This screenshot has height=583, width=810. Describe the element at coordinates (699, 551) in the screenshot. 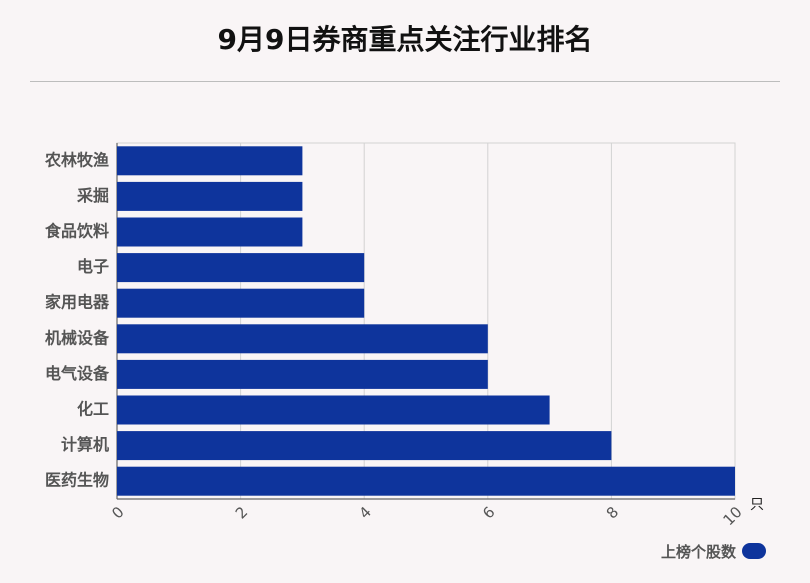

I see `legend-label: 上榜个股数` at that location.